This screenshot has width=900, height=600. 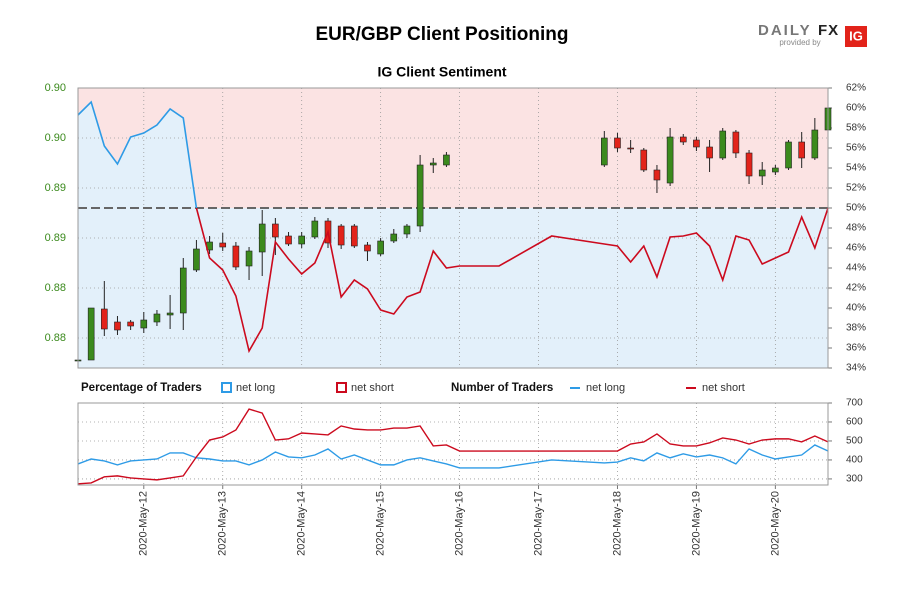 I want to click on y2-tick-label: 36%, so click(x=856, y=348).